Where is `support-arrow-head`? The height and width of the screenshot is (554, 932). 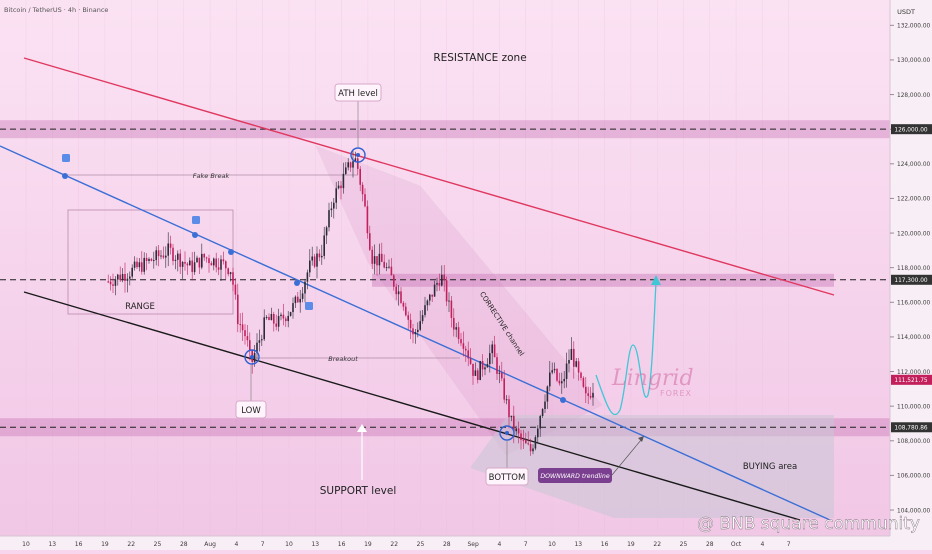
support-arrow-head is located at coordinates (362, 428).